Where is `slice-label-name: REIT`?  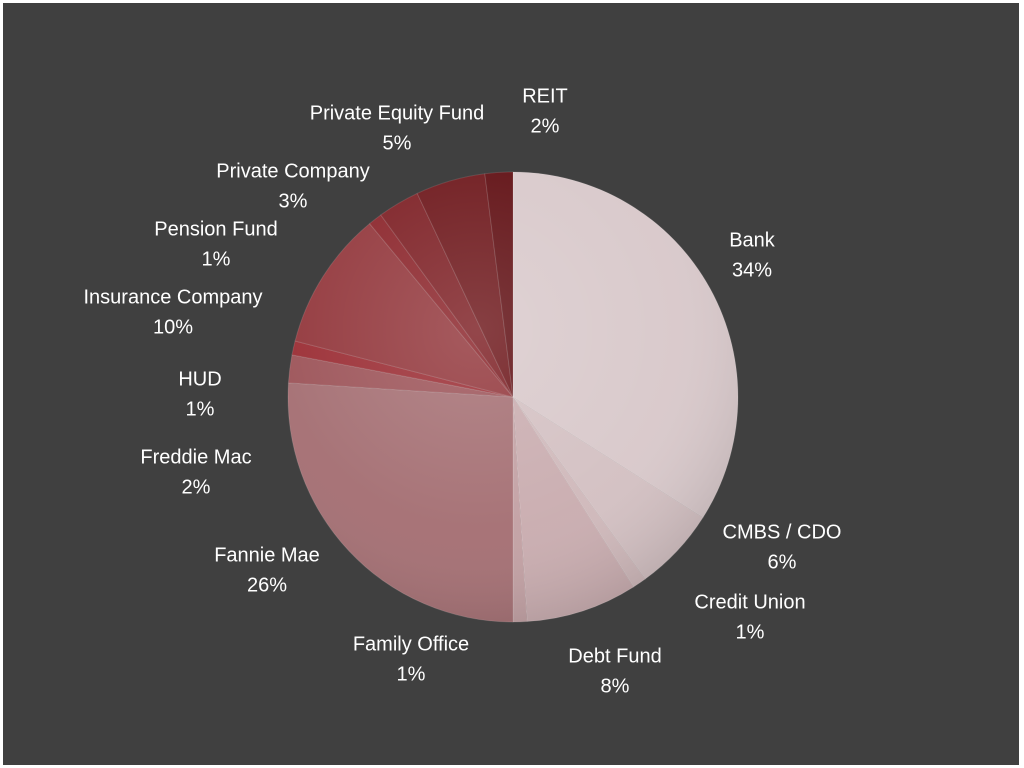 slice-label-name: REIT is located at coordinates (545, 96).